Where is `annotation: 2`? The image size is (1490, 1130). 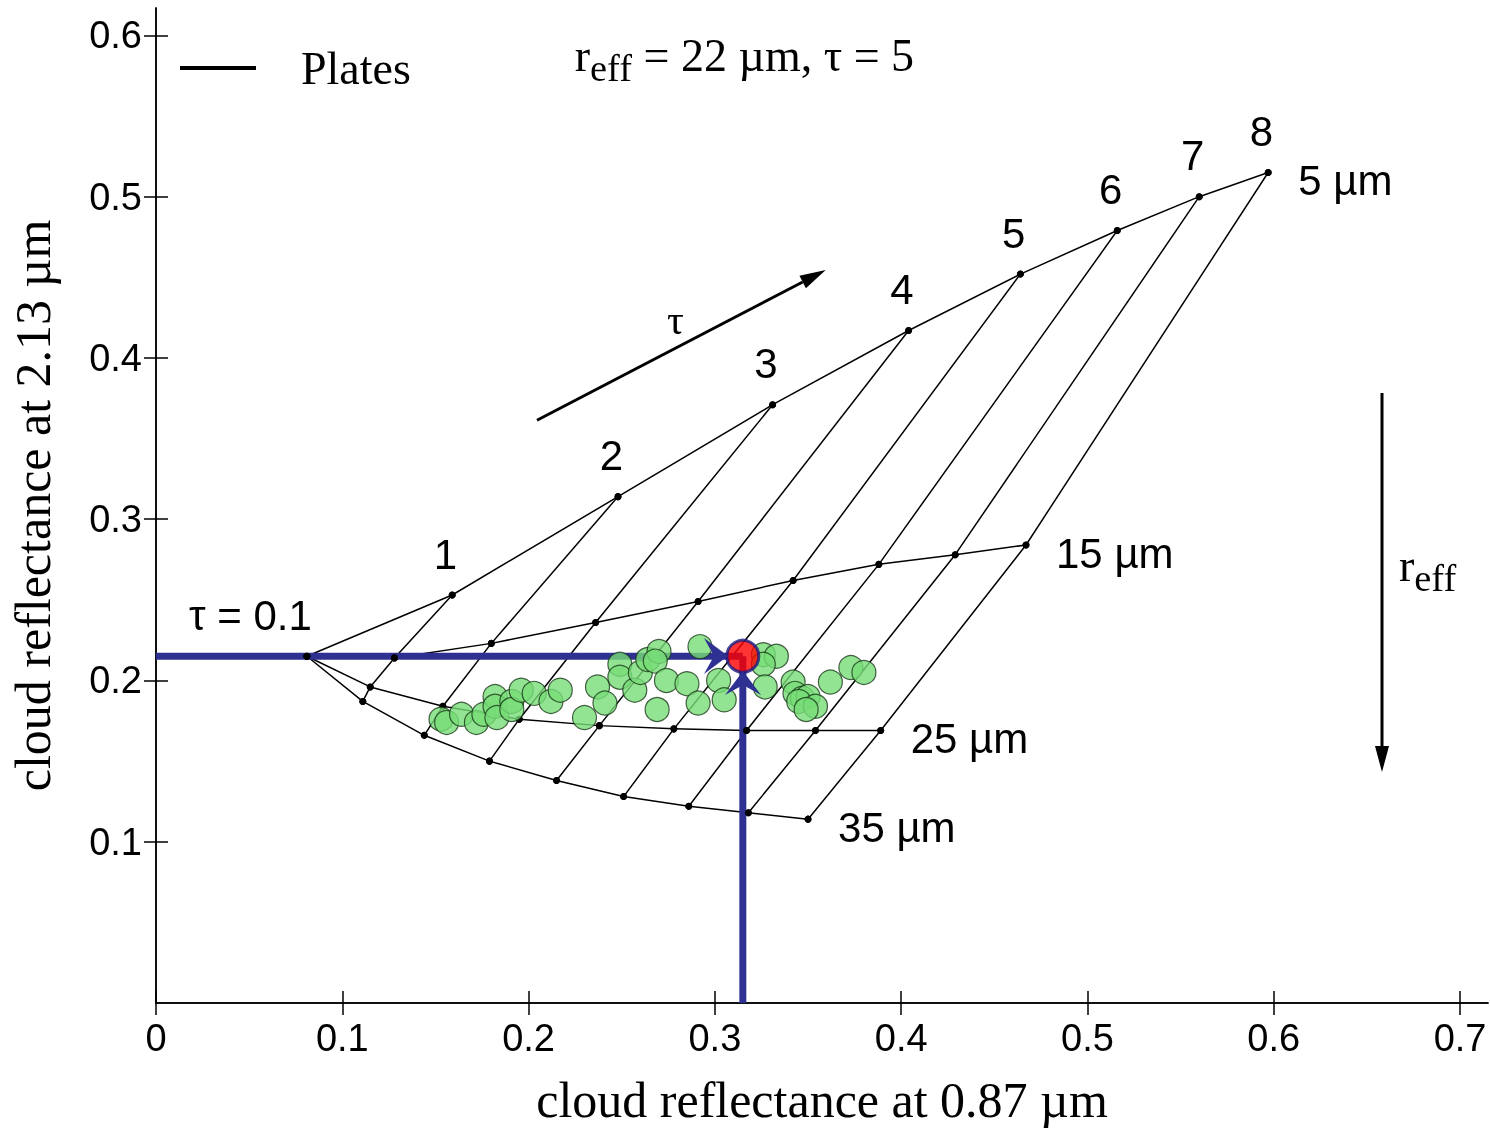 annotation: 2 is located at coordinates (611, 456).